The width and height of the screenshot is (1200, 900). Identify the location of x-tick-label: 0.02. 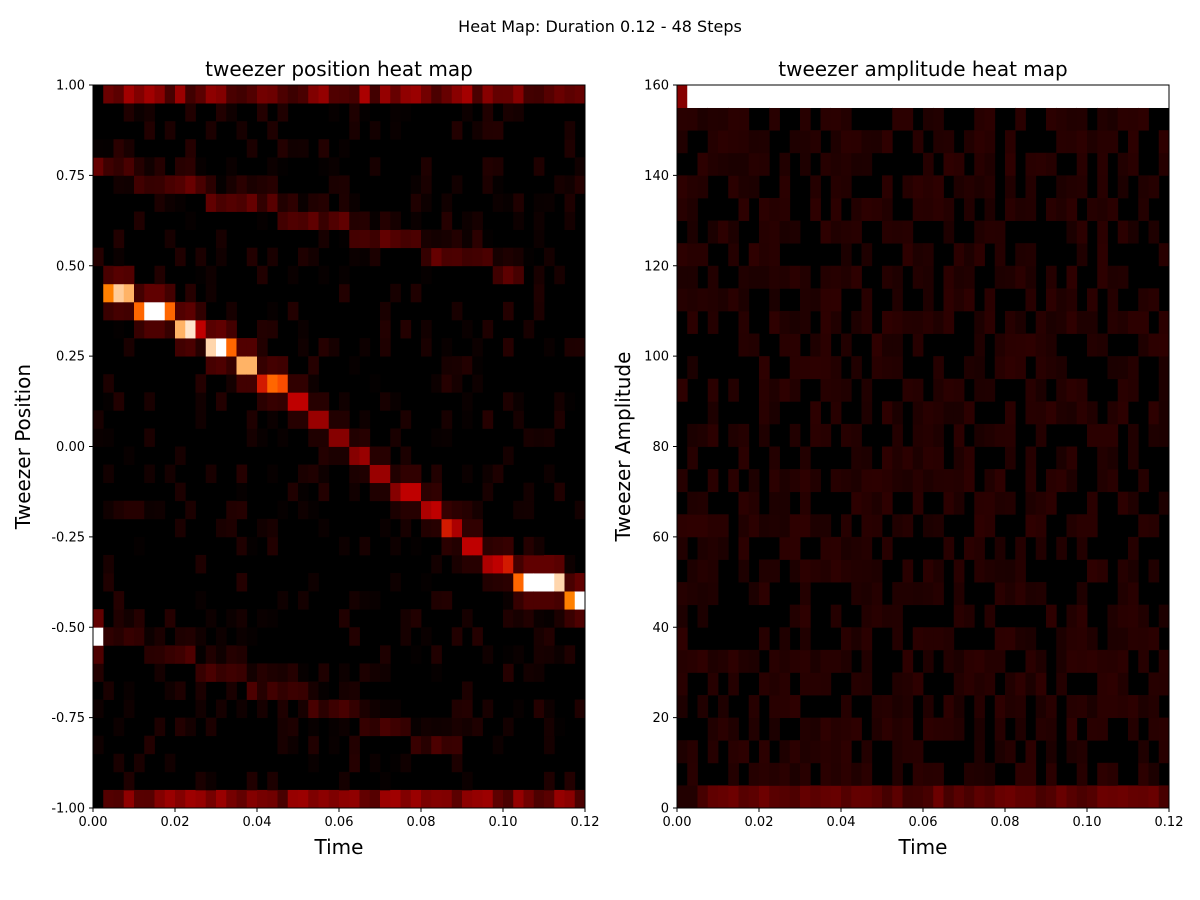
(759, 822).